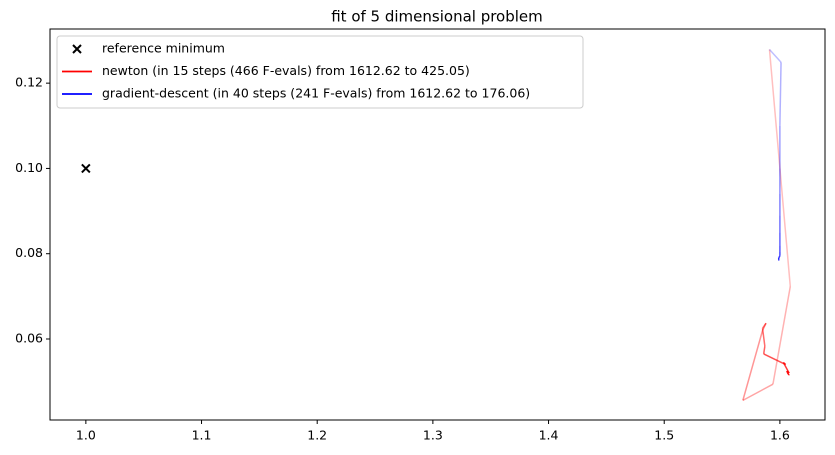 The image size is (835, 455). What do you see at coordinates (86, 435) in the screenshot?
I see `x-tick-label: 1.0` at bounding box center [86, 435].